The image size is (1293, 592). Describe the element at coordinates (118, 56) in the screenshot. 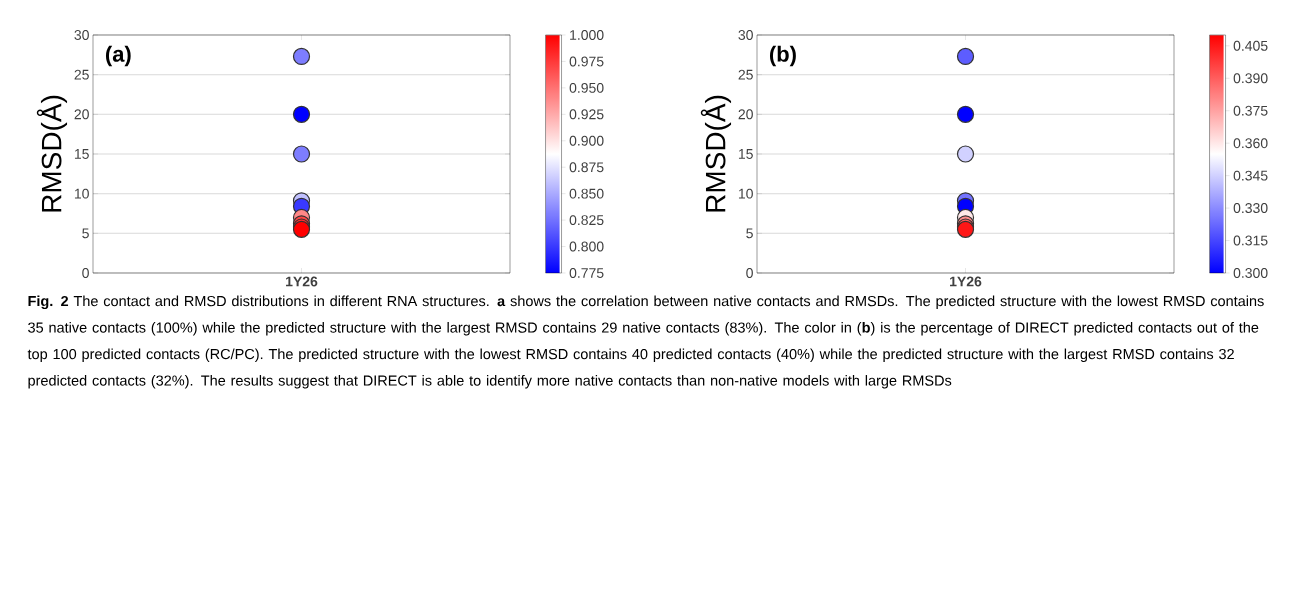

I see `annotation: (a)` at that location.